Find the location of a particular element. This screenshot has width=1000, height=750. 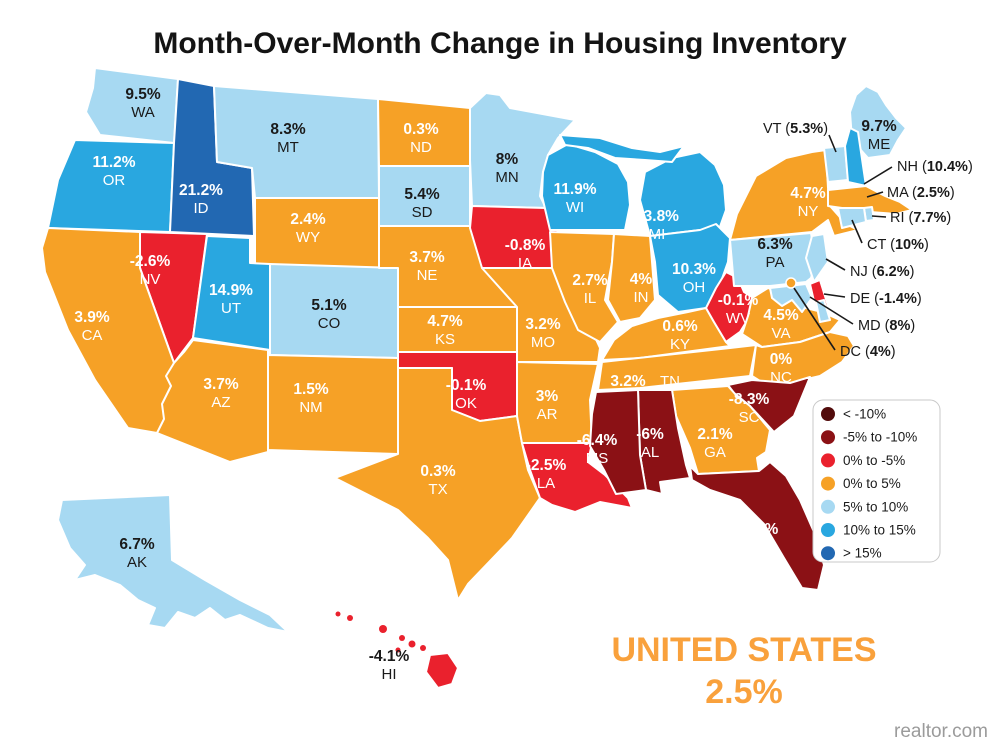

state-NJ is located at coordinates (817, 258).